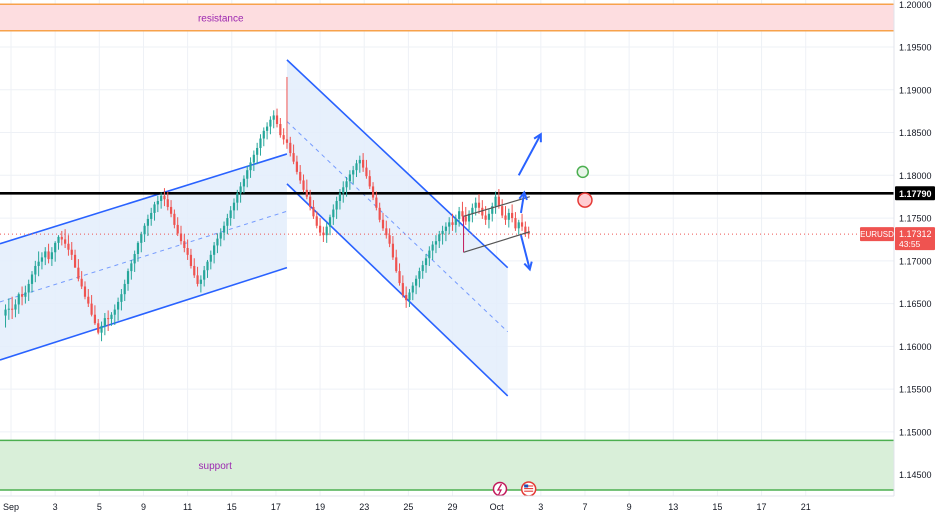  What do you see at coordinates (915, 5) in the screenshot?
I see `y-tick-label: 1.20000` at bounding box center [915, 5].